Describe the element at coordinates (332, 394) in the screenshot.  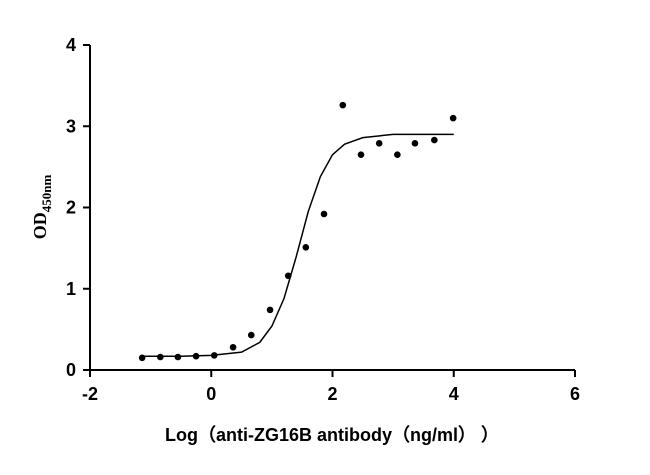
I see `x-tick-label: 2` at that location.